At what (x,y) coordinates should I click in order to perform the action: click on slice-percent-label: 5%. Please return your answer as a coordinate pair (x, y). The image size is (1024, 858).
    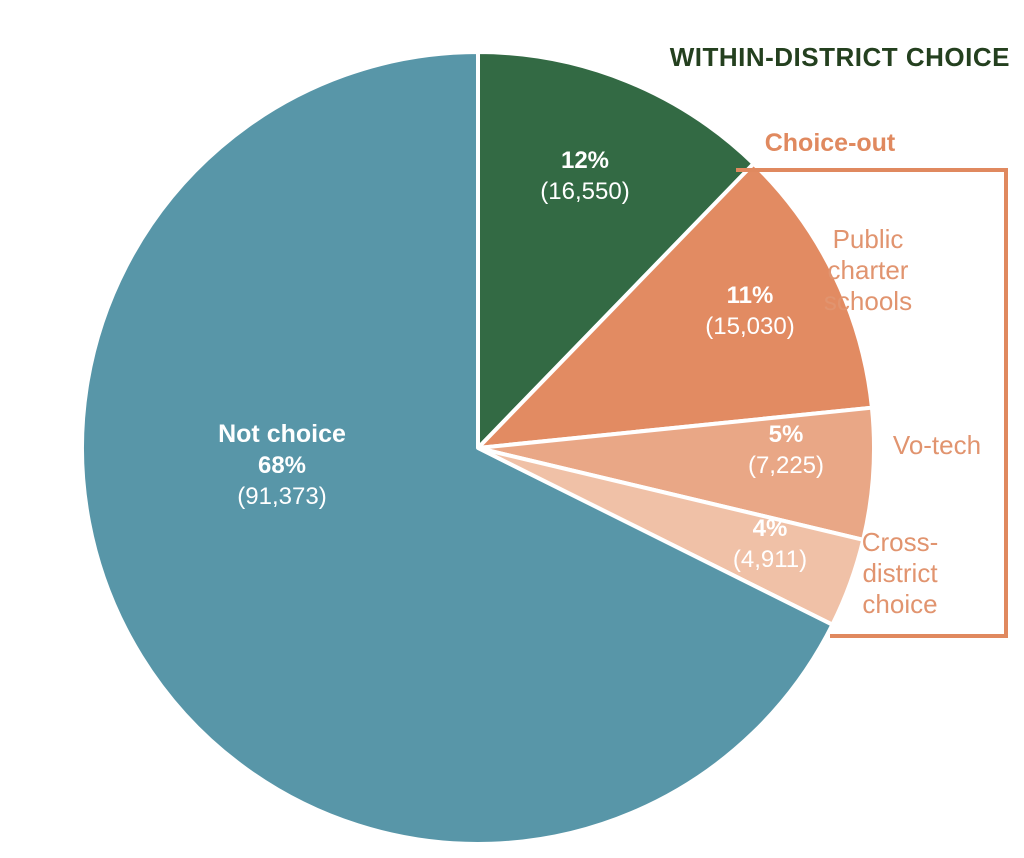
    Looking at the image, I should click on (786, 434).